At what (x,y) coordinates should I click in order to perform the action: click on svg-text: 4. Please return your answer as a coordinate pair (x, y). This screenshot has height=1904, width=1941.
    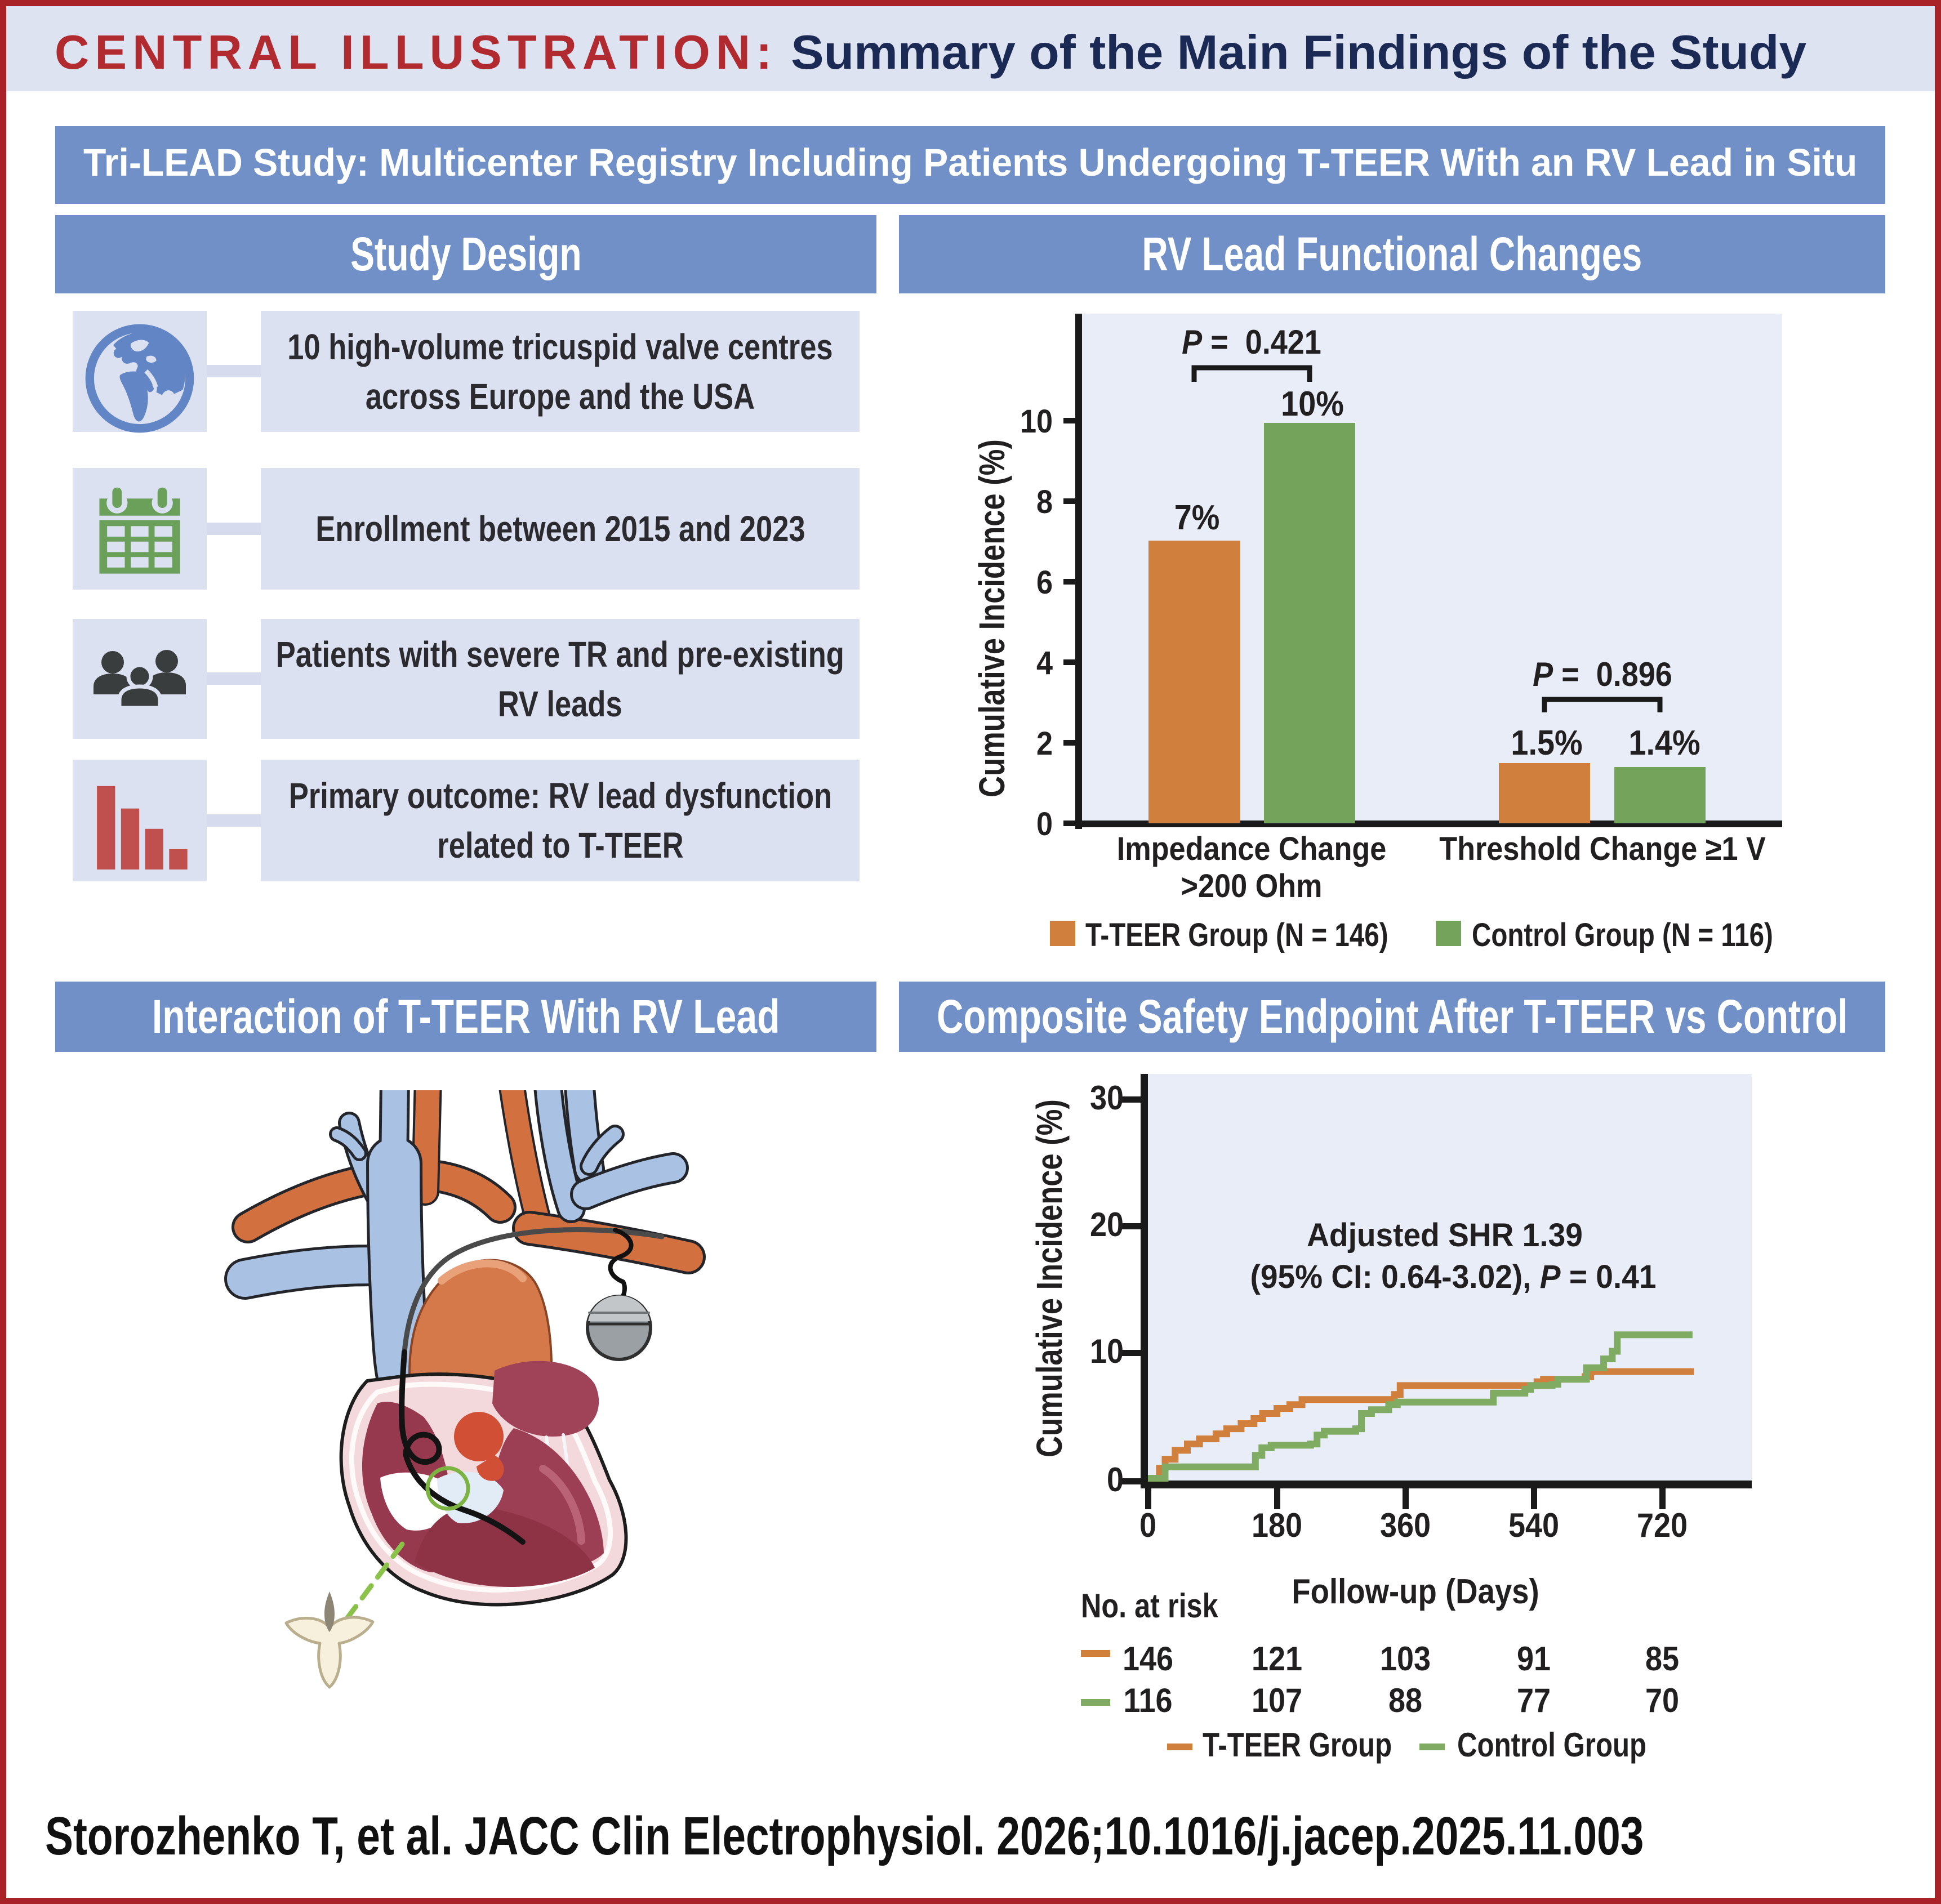
    Looking at the image, I should click on (1045, 662).